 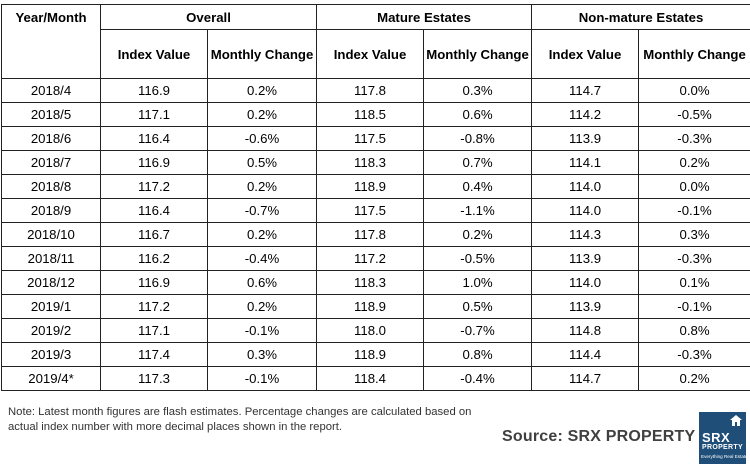 I want to click on non-mature-index-cell: 114.3, so click(x=585, y=234).